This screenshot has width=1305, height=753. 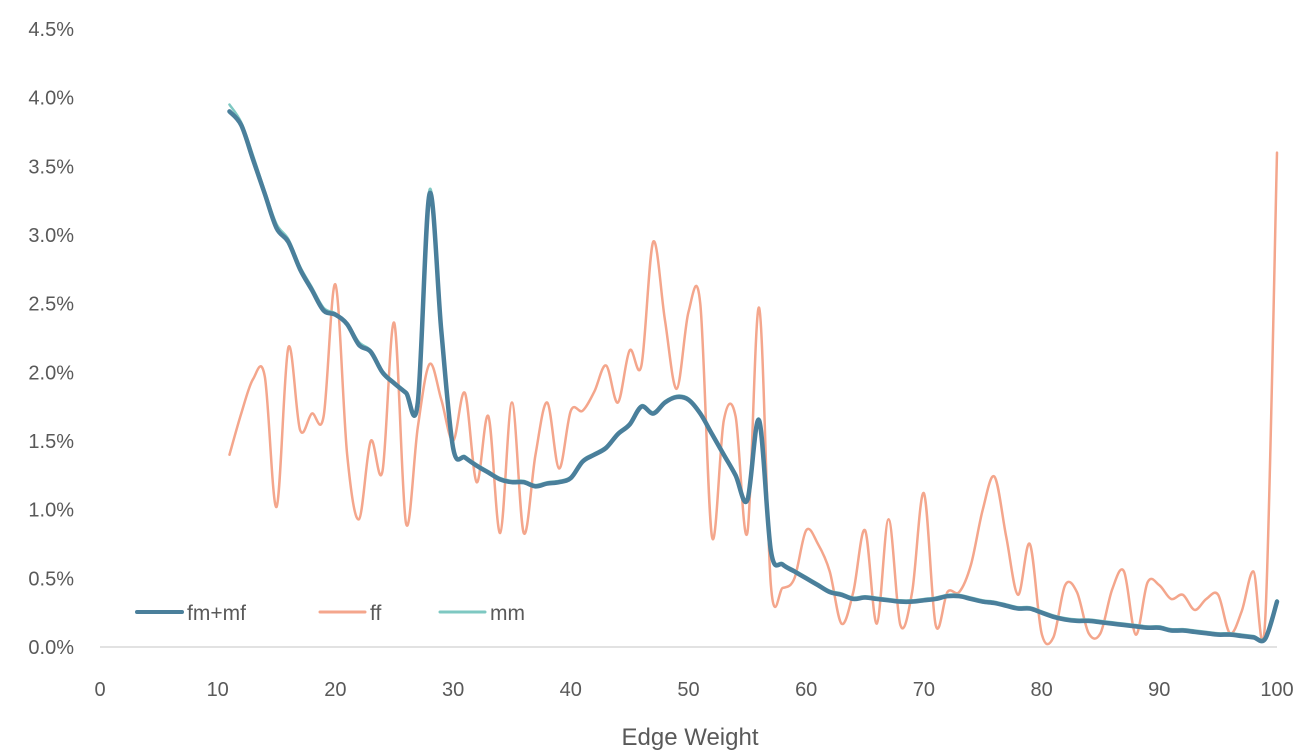 I want to click on legend-label: ff, so click(x=375, y=613).